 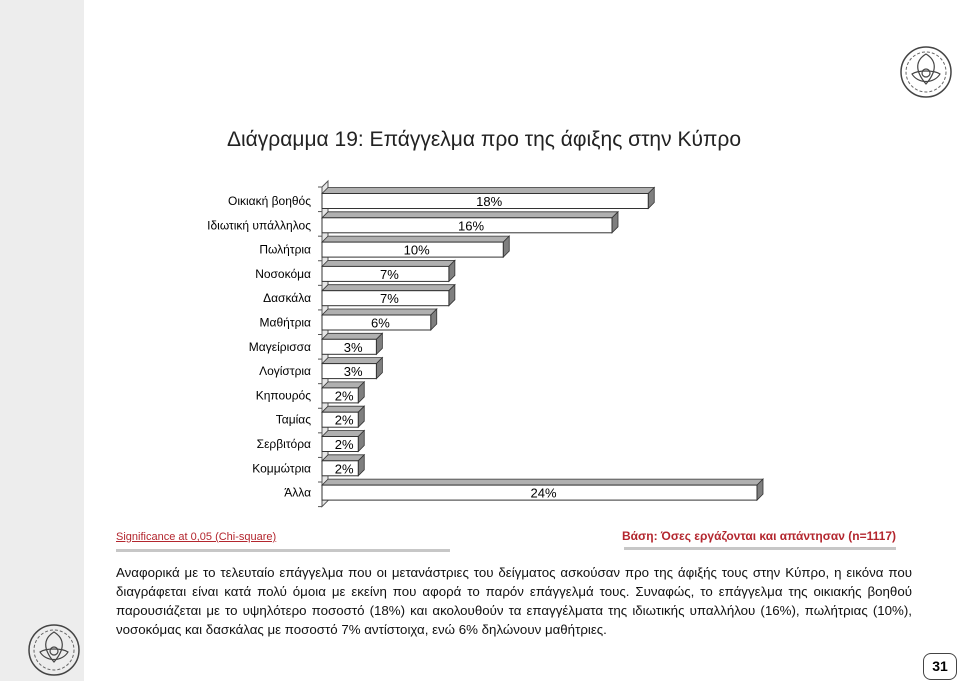 What do you see at coordinates (489, 201) in the screenshot?
I see `data-label: 18%` at bounding box center [489, 201].